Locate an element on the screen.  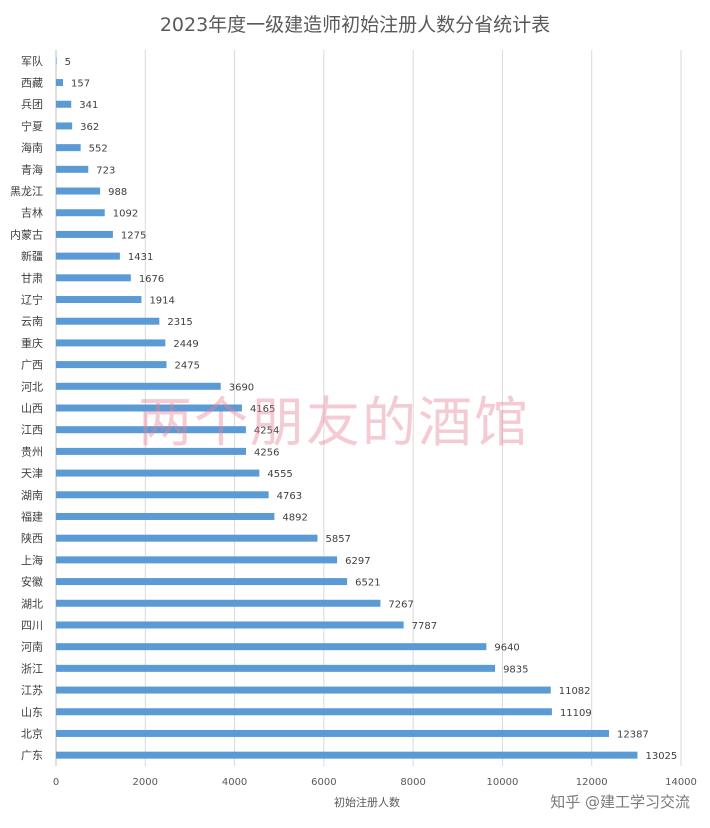
watermark-text: 两个朋友的酒馆 is located at coordinates (334, 422).